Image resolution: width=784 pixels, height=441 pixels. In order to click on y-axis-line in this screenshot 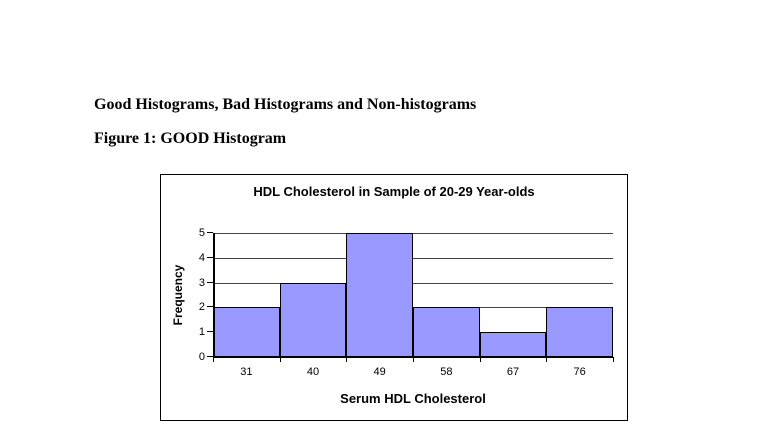, I will do `click(214, 295)`.